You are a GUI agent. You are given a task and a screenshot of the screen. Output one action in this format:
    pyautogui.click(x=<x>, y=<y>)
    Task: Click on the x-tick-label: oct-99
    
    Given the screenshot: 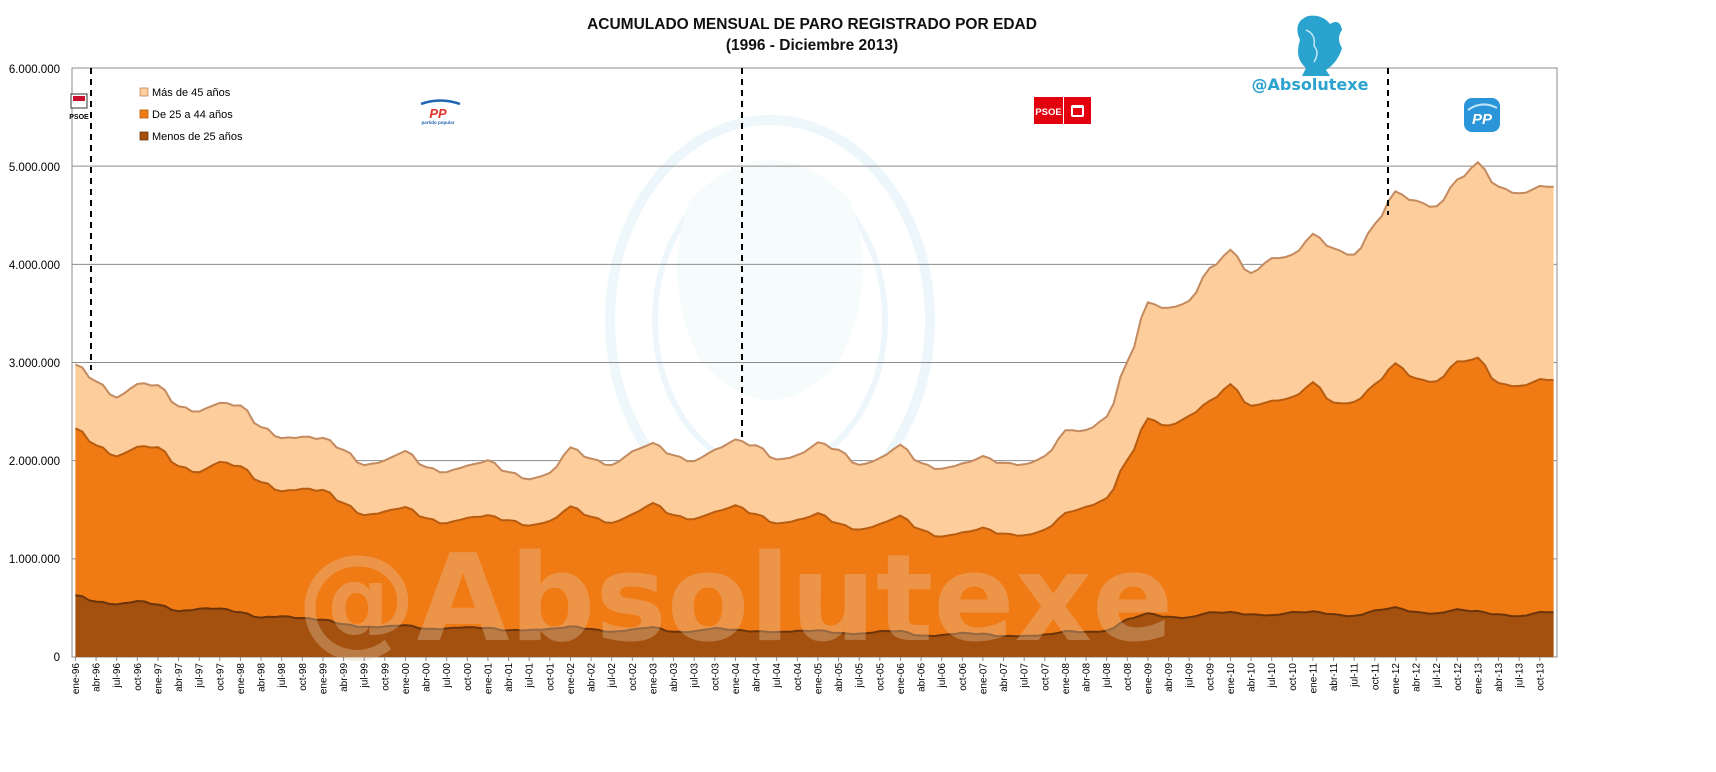 What is the action you would take?
    pyautogui.click(x=385, y=677)
    